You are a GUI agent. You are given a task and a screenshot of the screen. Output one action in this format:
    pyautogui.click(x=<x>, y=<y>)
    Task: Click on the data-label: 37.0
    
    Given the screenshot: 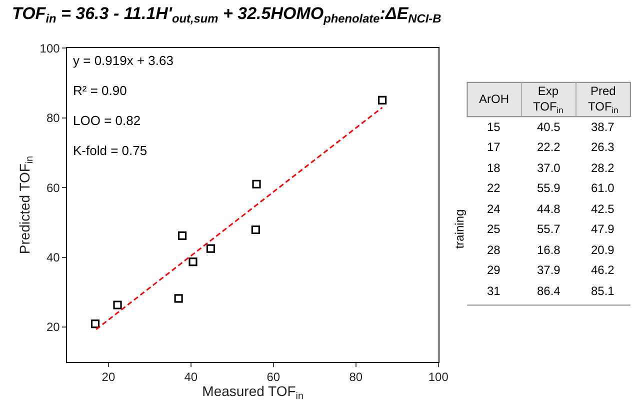 What is the action you would take?
    pyautogui.click(x=549, y=168)
    